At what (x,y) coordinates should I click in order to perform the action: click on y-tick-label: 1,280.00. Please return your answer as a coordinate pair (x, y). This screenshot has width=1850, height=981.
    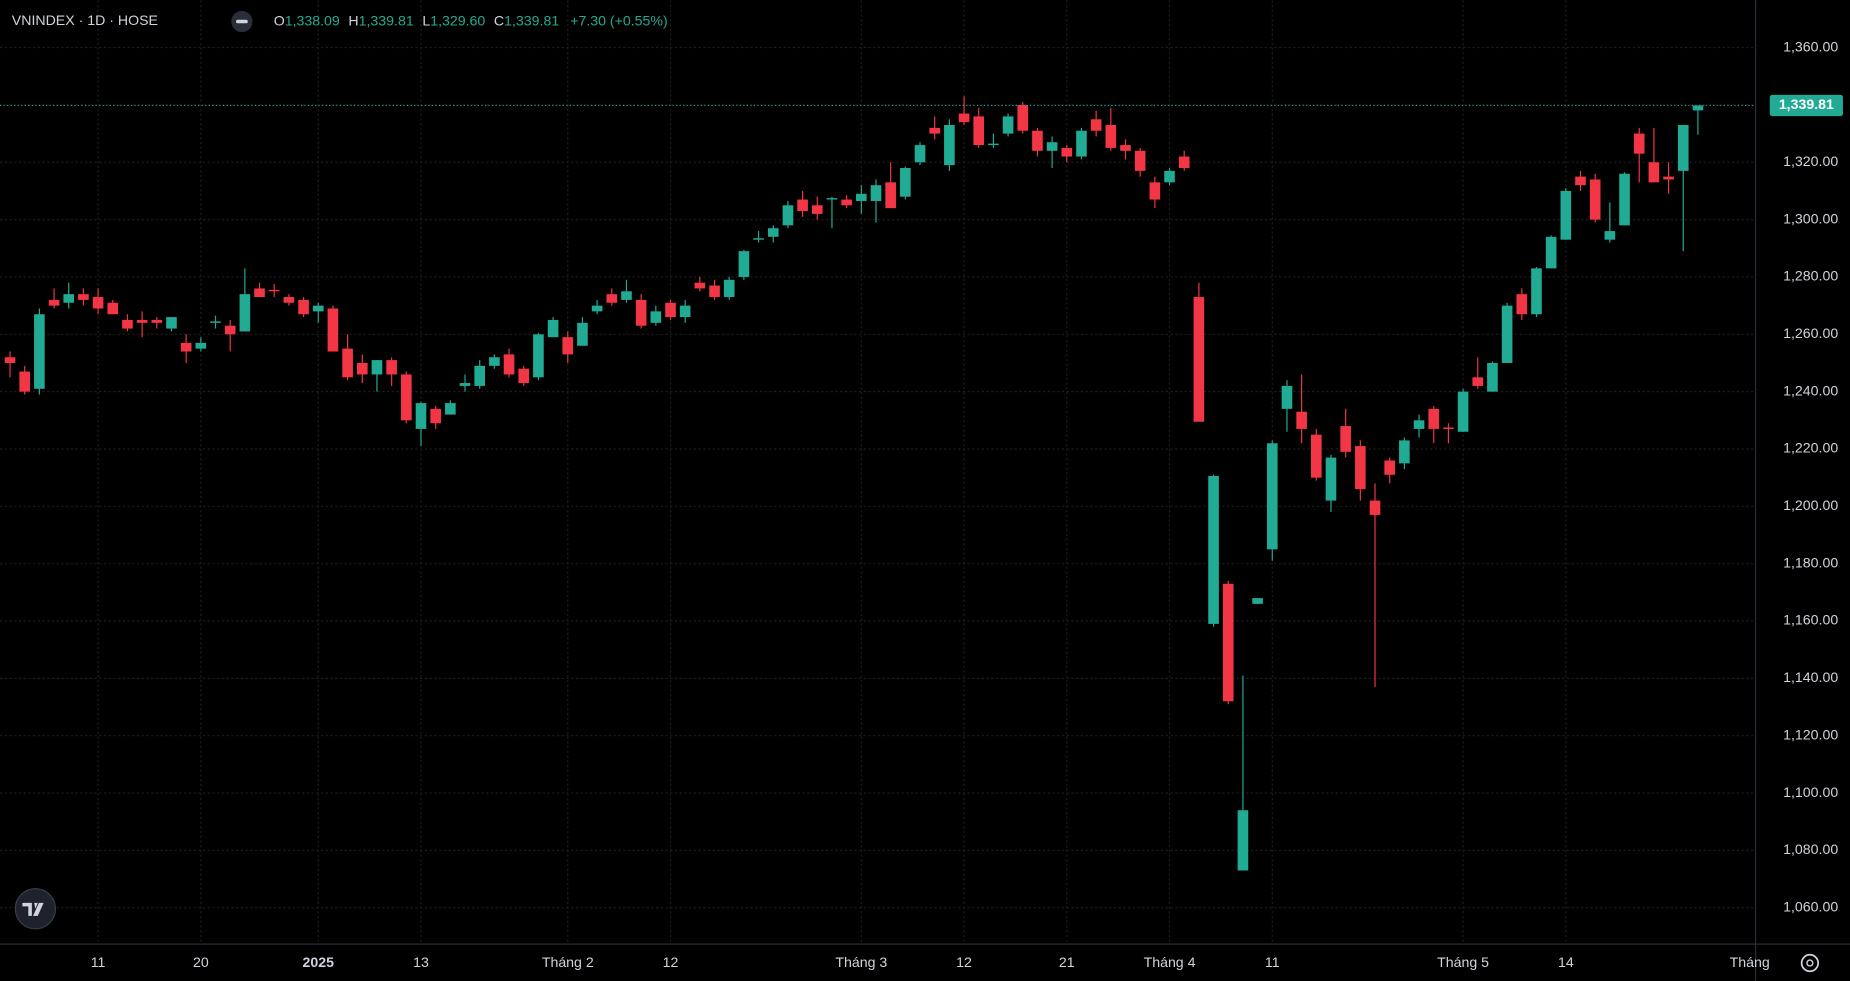
    Looking at the image, I should click on (1810, 276).